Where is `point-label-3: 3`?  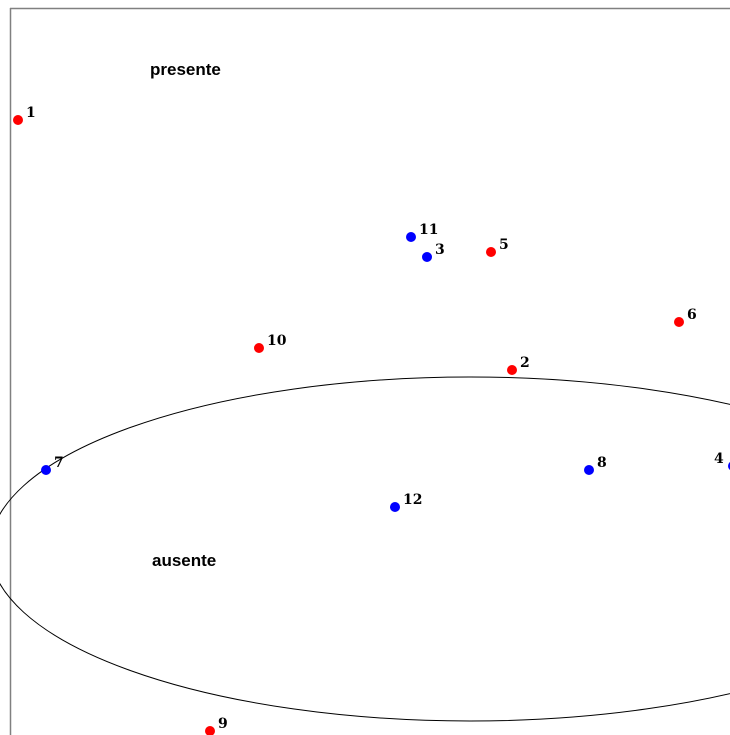 point-label-3: 3 is located at coordinates (440, 250).